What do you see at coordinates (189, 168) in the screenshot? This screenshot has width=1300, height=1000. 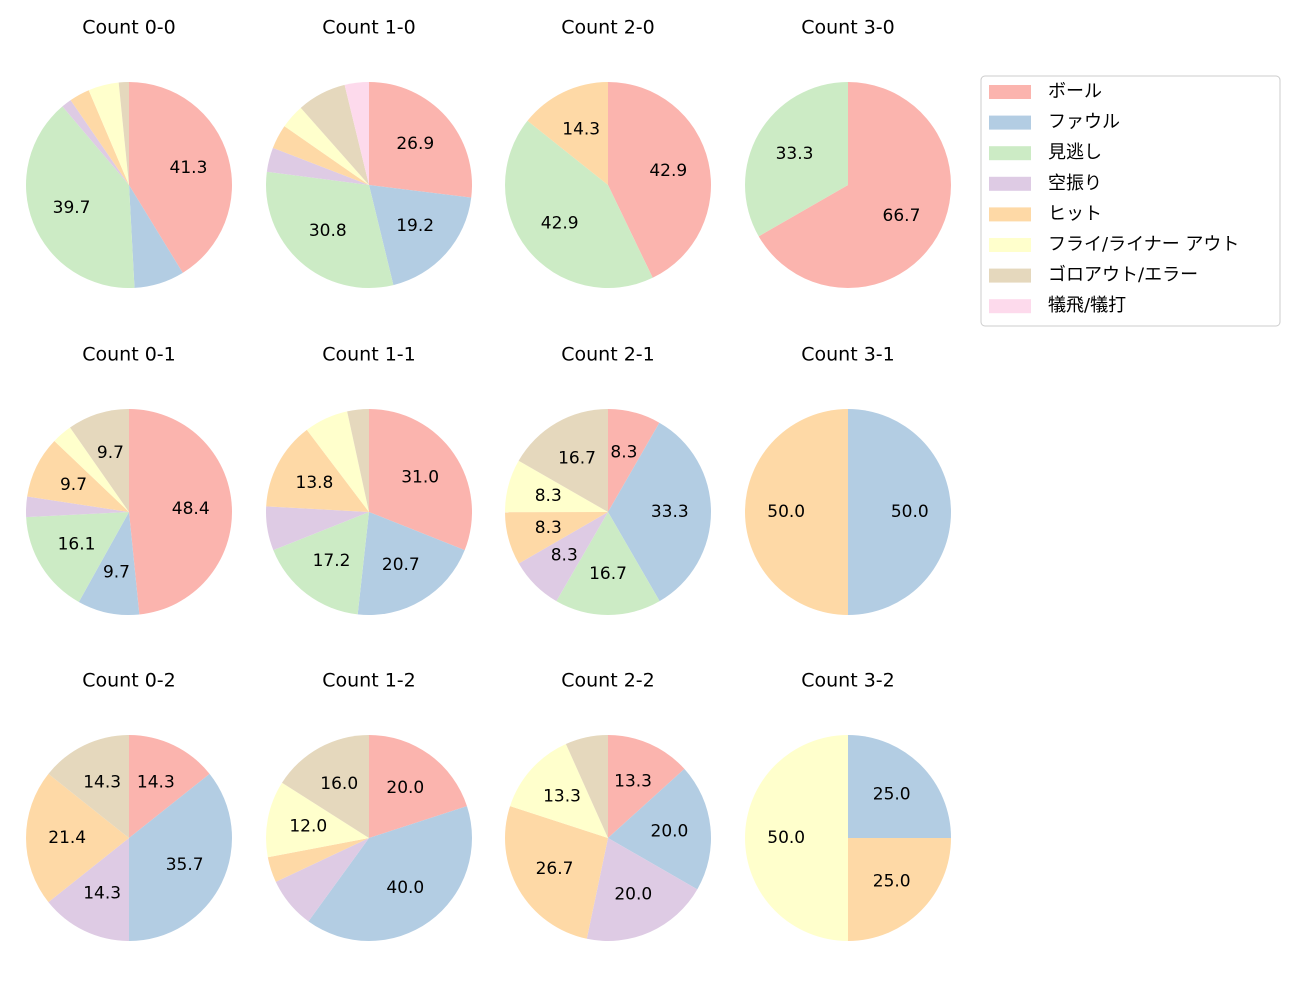 I see `data-label: 41.3` at bounding box center [189, 168].